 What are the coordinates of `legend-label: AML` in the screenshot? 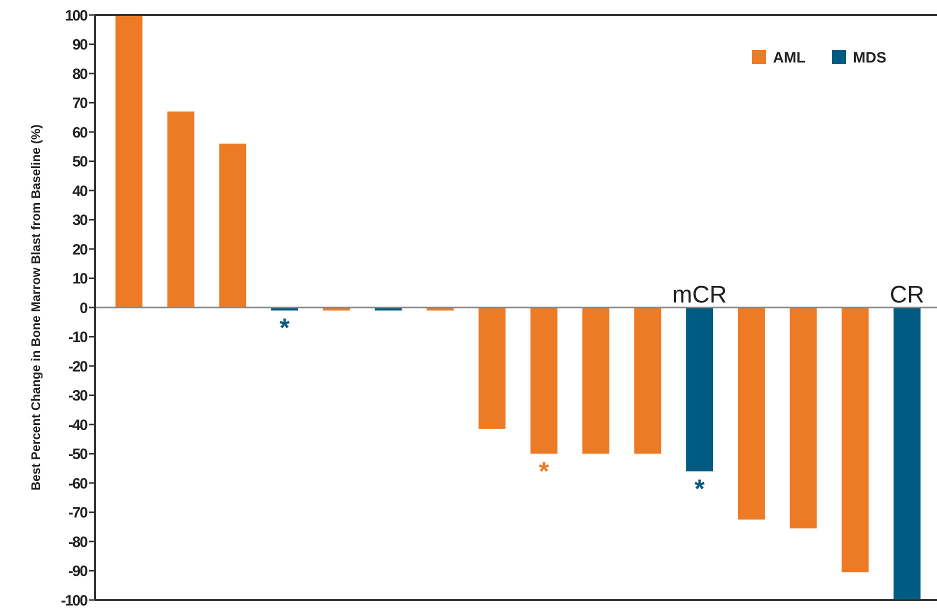 It's located at (789, 57).